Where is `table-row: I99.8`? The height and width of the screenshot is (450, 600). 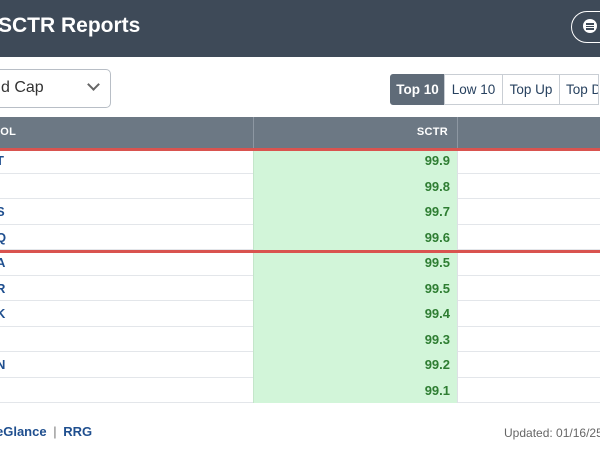
table-row: I99.8 is located at coordinates (300, 186).